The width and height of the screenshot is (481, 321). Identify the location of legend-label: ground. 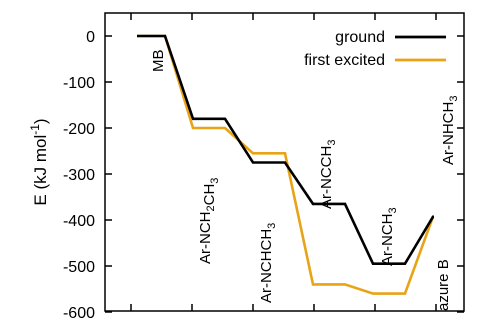
(360, 37).